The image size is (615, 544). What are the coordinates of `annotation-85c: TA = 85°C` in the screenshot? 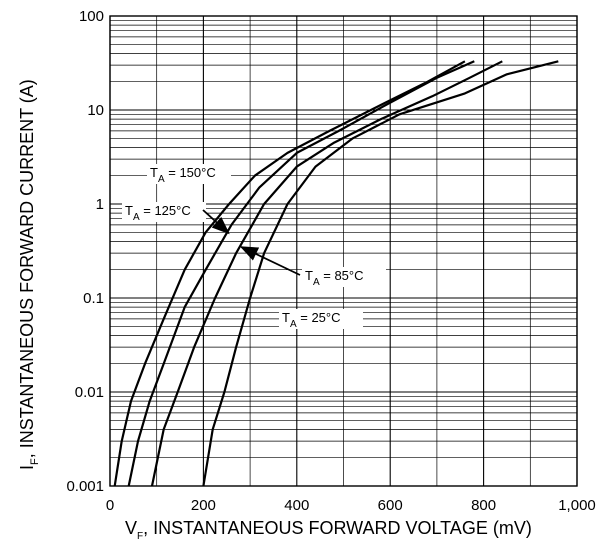 It's located at (312, 267).